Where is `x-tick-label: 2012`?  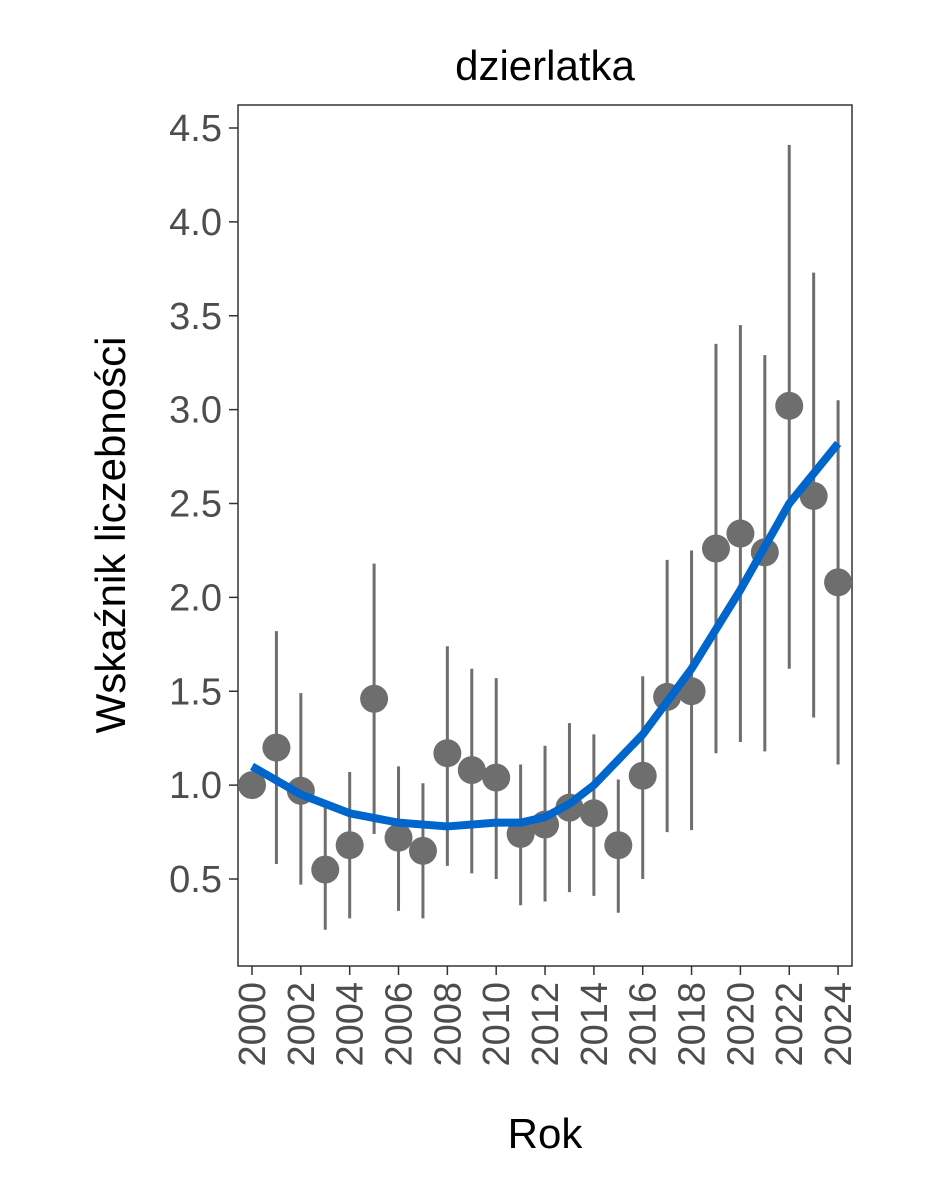 x-tick-label: 2012 is located at coordinates (546, 1024).